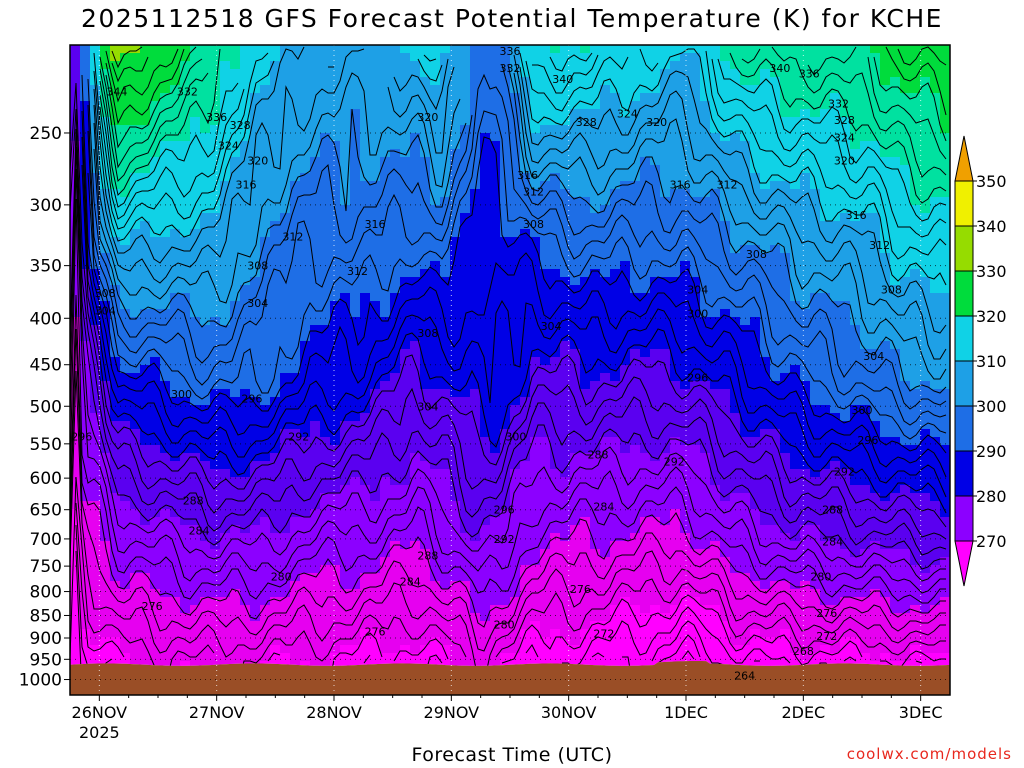 Image resolution: width=1024 pixels, height=768 pixels. Describe the element at coordinates (46, 445) in the screenshot. I see `y-tick-label: 550` at that location.